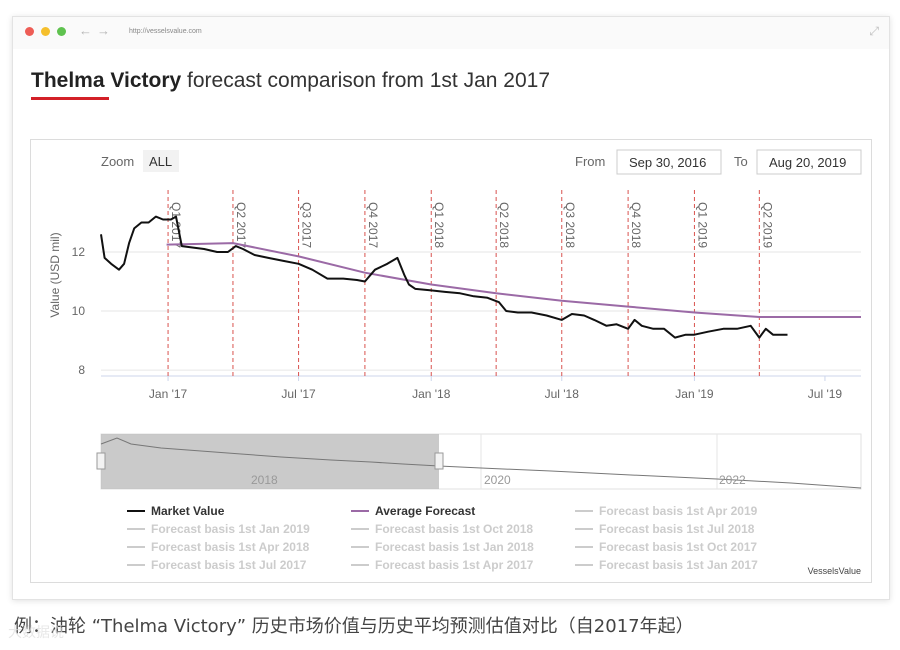 The image size is (900, 650). What do you see at coordinates (590, 161) in the screenshot?
I see `from-label: From` at bounding box center [590, 161].